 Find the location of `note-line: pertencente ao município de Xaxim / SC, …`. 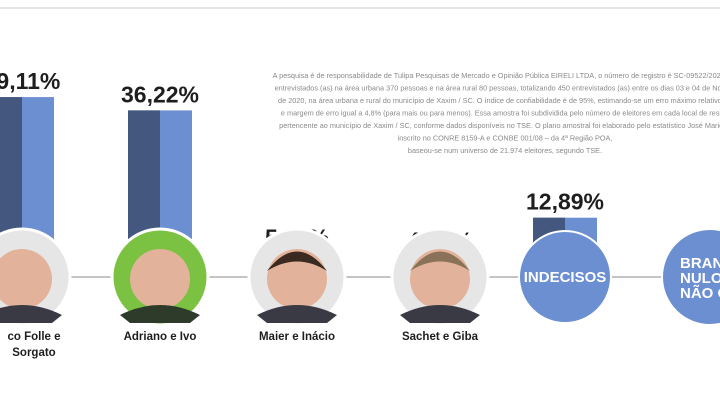

note-line: pertencente ao município de Xaxim / SC, … is located at coordinates (499, 125).